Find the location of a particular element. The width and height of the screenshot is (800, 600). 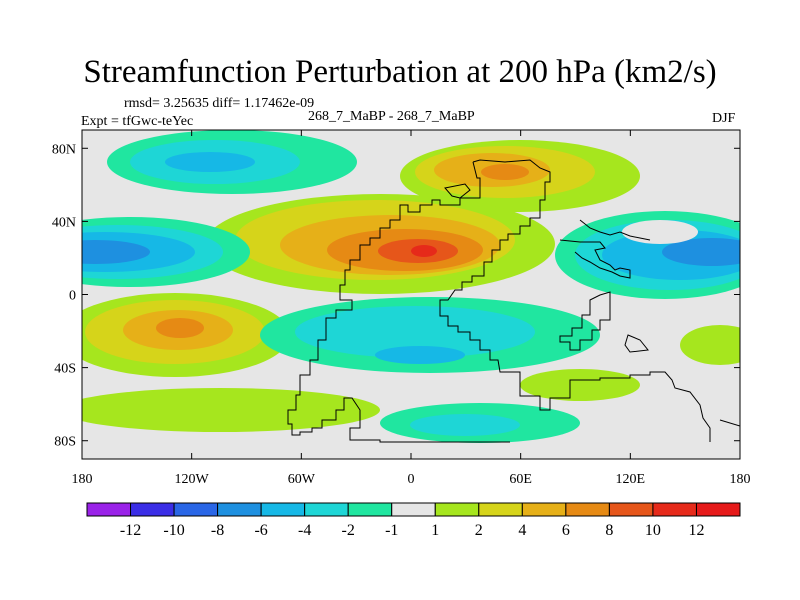

coast-americas is located at coordinates (398, 302).